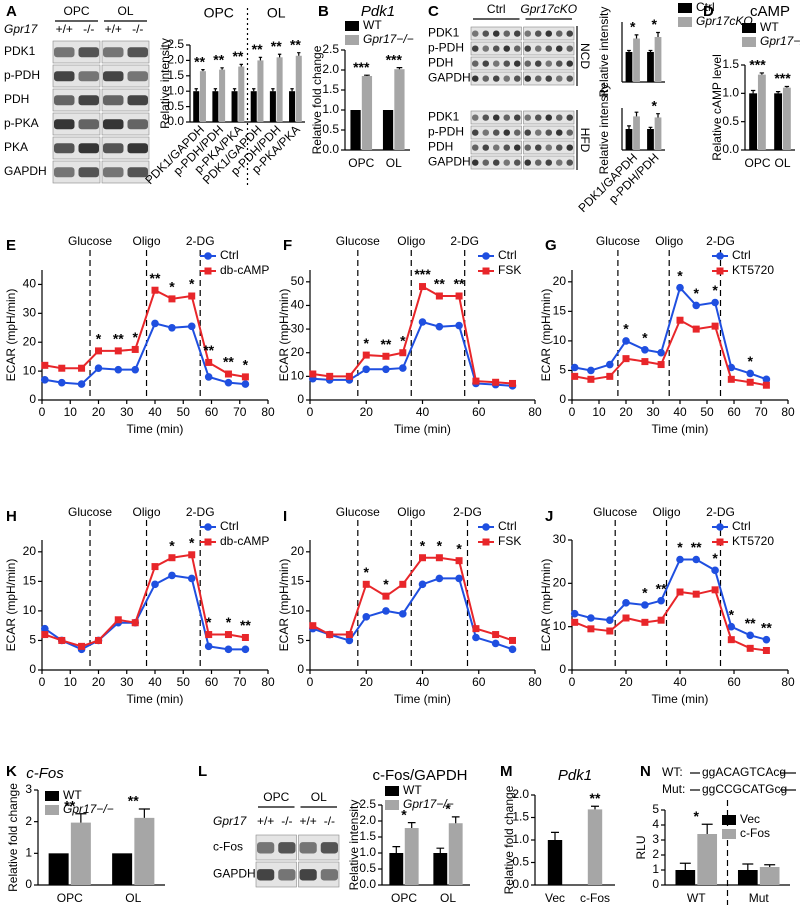 The width and height of the screenshot is (800, 914). What do you see at coordinates (175, 60) in the screenshot?
I see `y-tick-label: 2.0` at bounding box center [175, 60].